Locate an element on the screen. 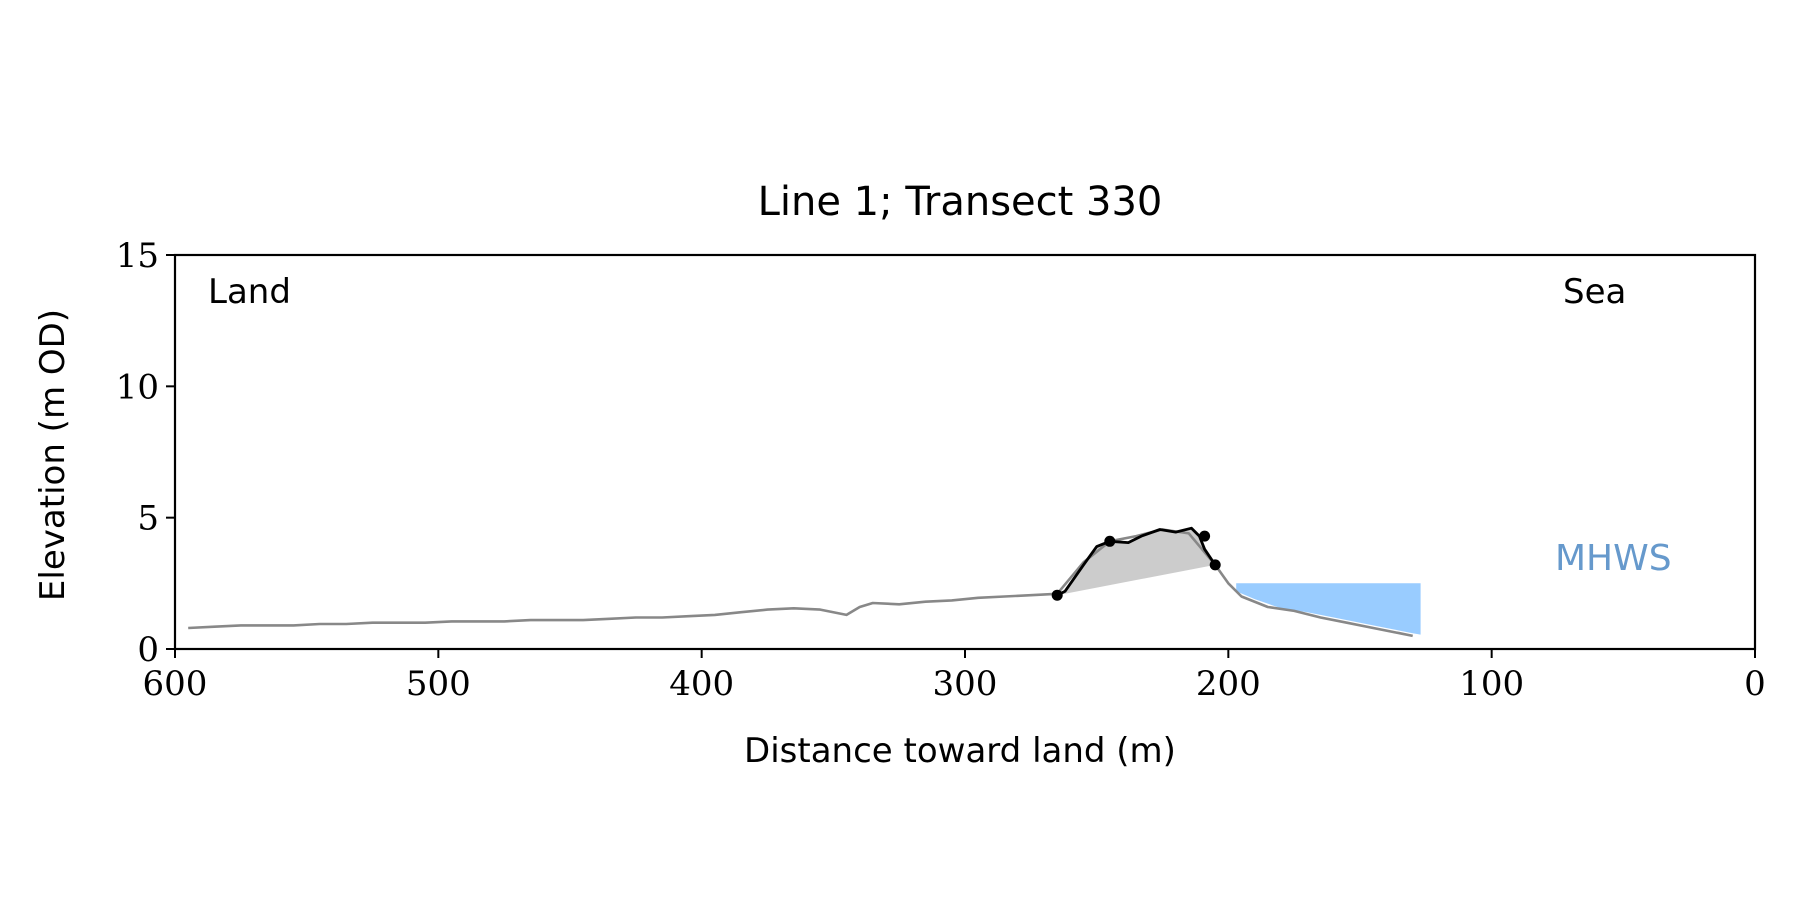 Image resolution: width=1800 pixels, height=900 pixels. x-tick-label: 600 is located at coordinates (175, 684).